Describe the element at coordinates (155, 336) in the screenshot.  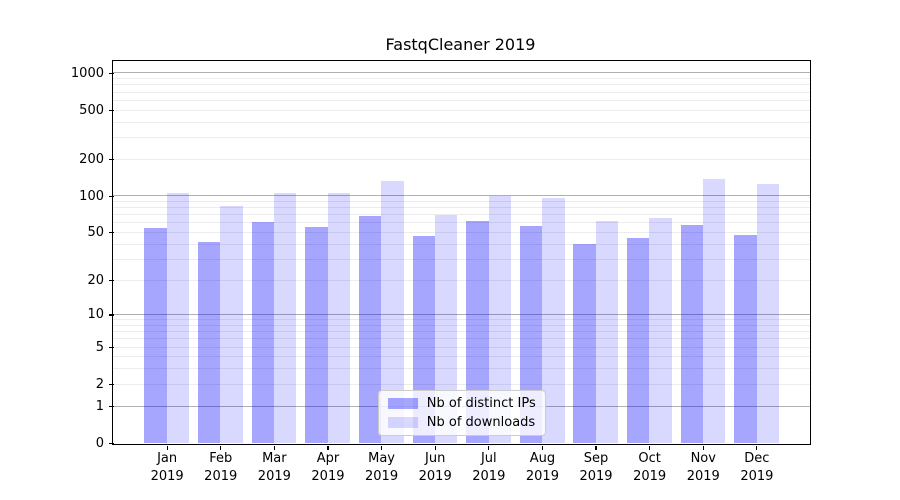
I see `bar-nb-of-distinct-ips-jan` at that location.